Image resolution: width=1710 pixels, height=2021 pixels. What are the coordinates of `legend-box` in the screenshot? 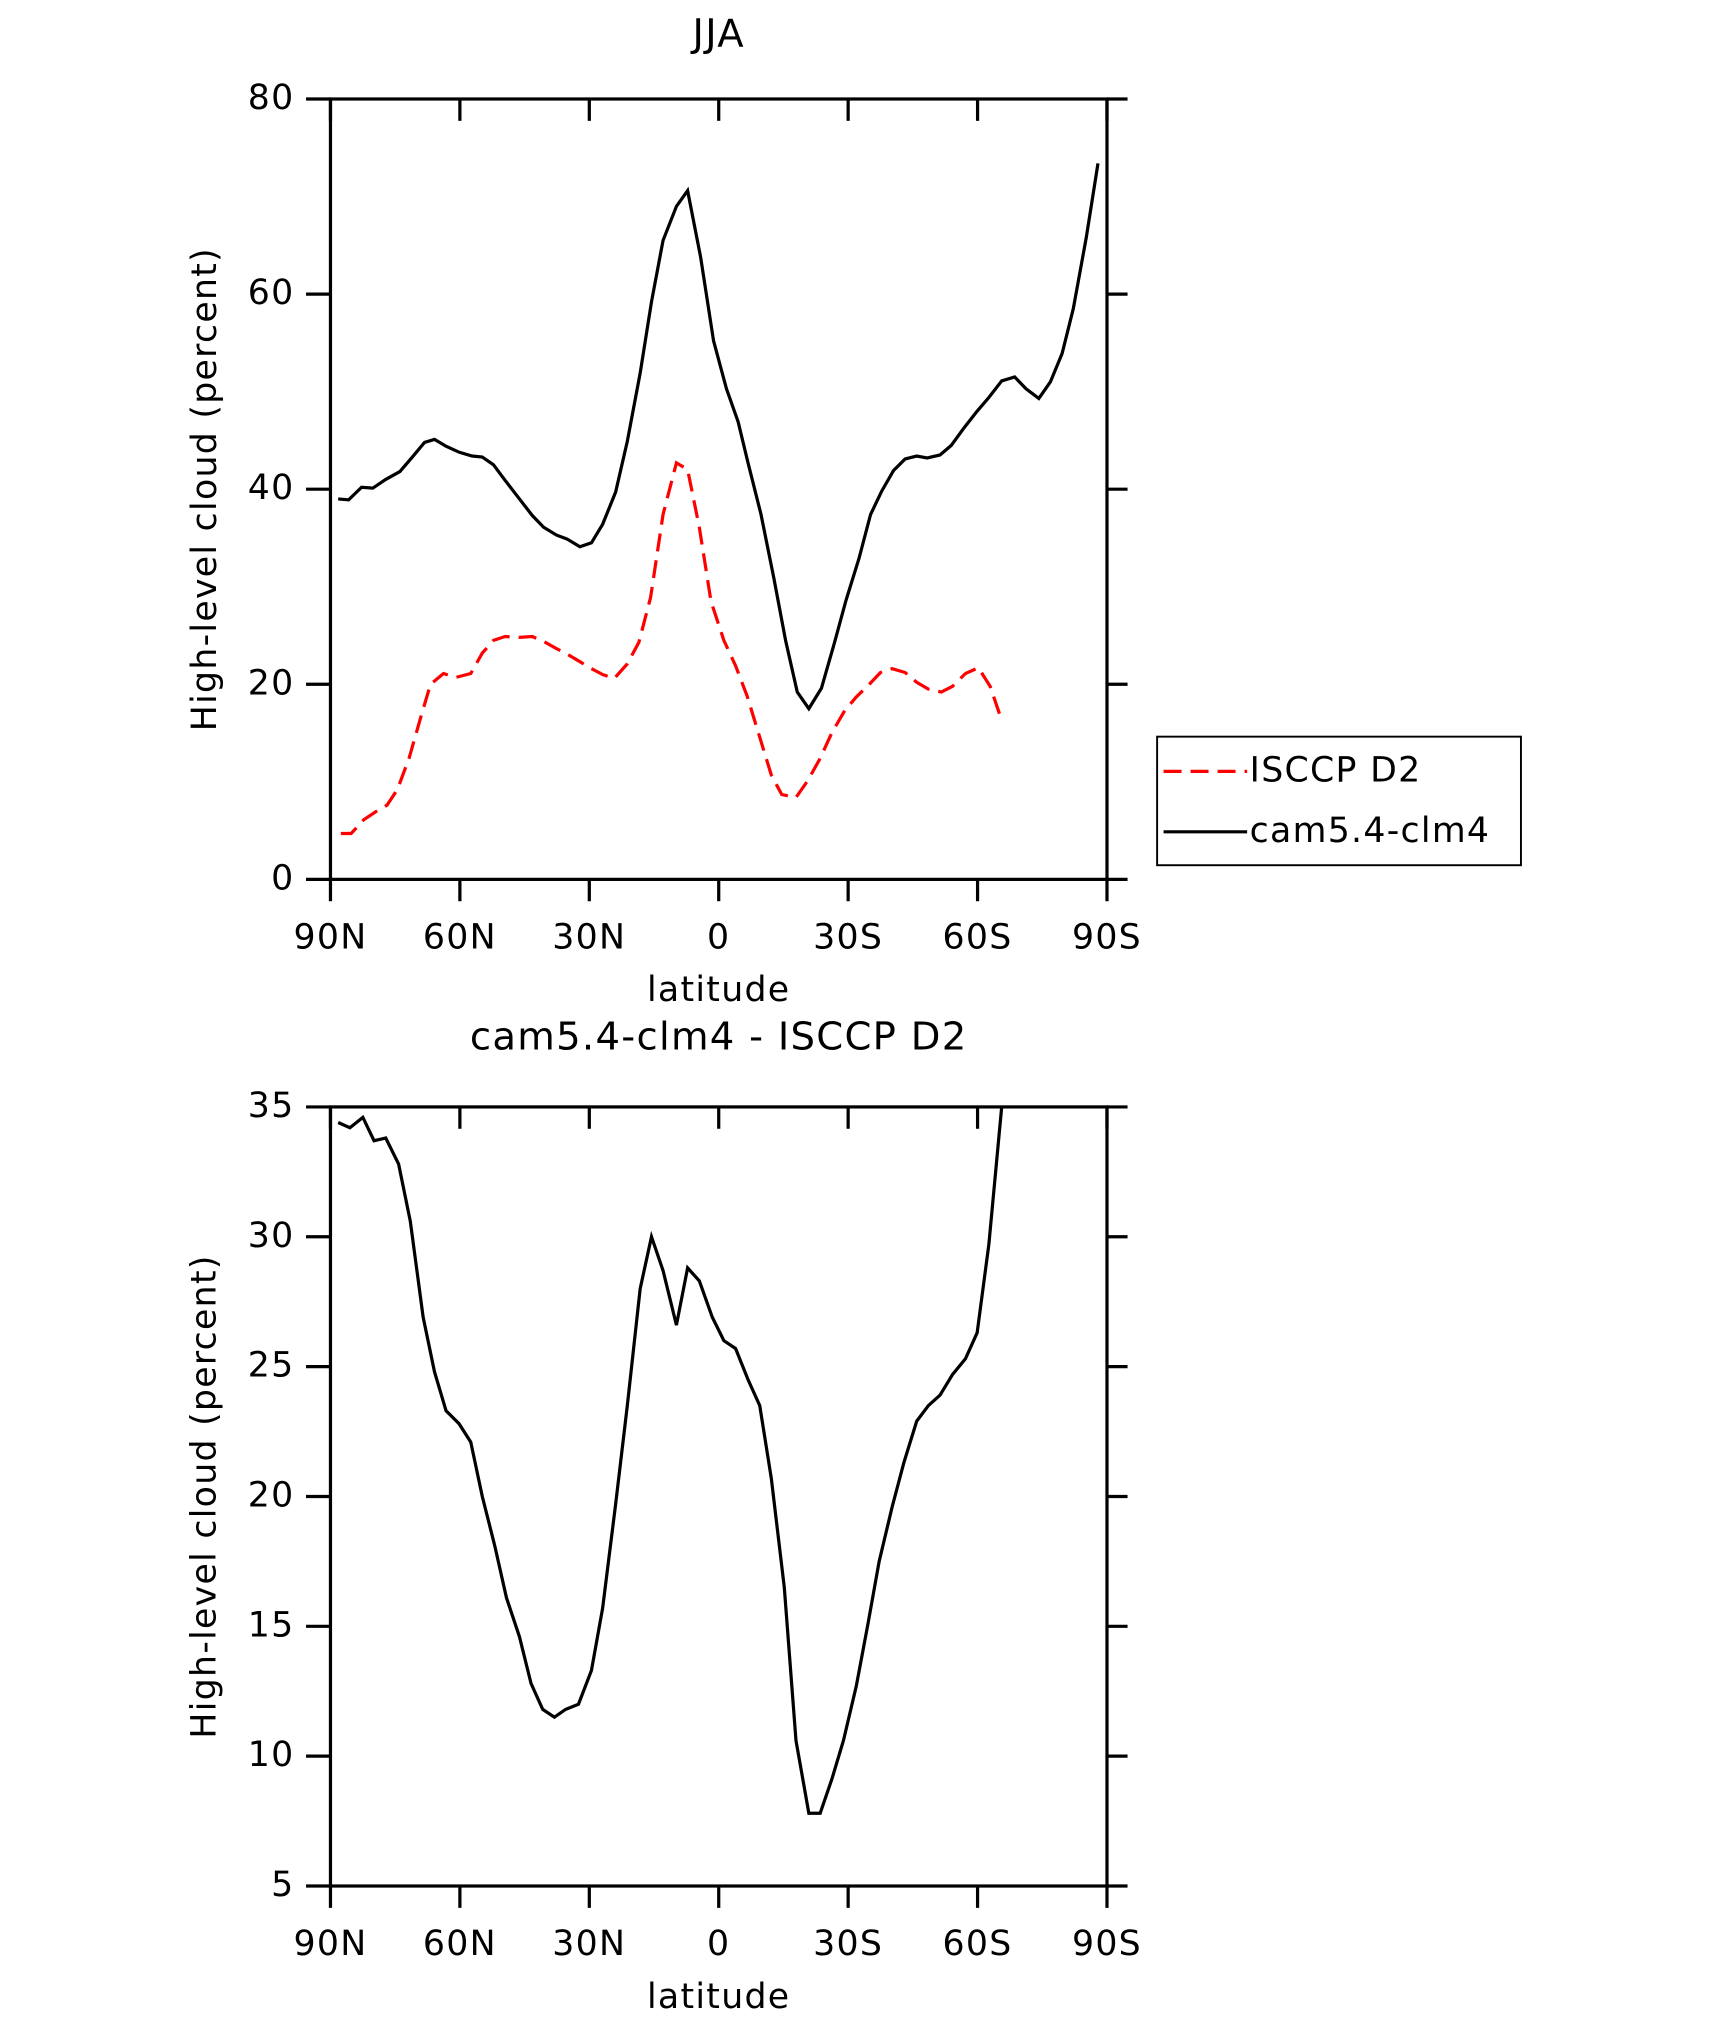 It's located at (1339, 801).